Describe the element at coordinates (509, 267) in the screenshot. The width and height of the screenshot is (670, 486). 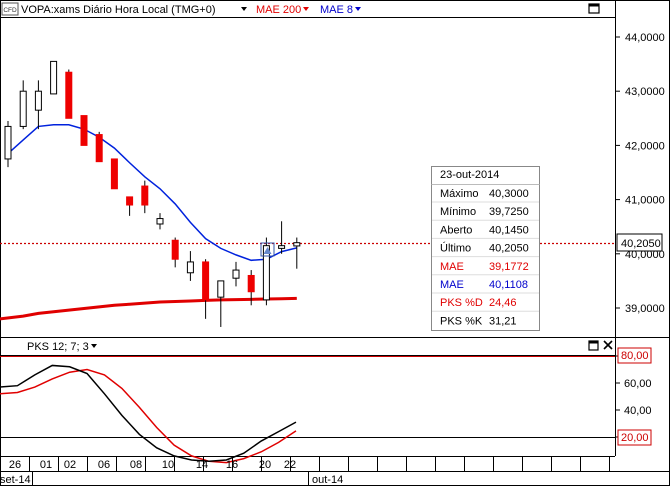
I see `tooltip-row-value: 39,1772` at that location.